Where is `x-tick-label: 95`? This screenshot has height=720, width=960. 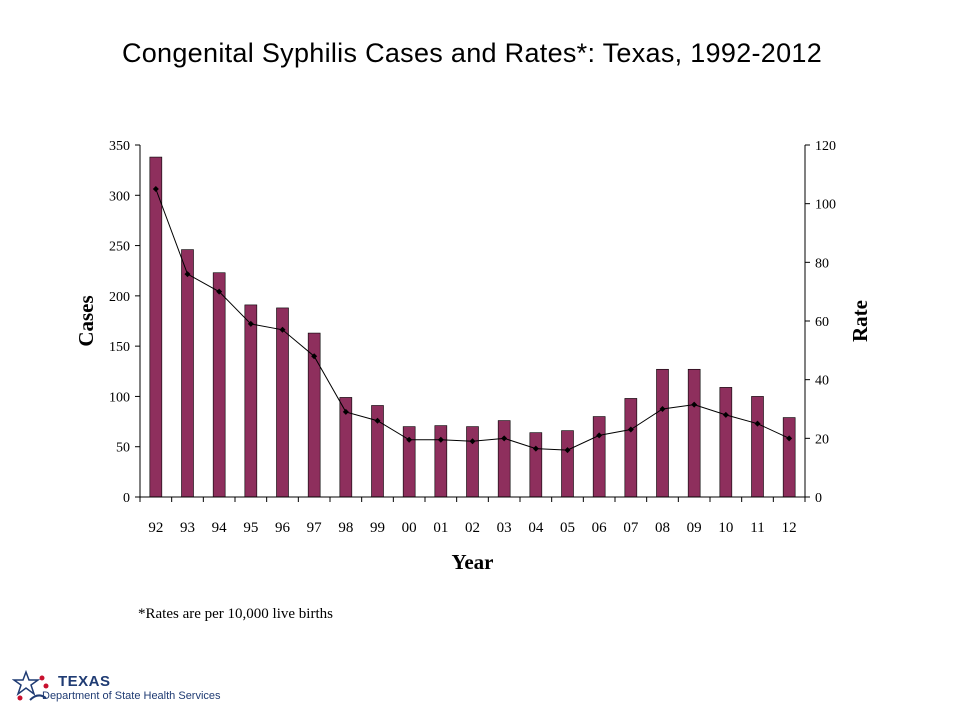
x-tick-label: 95 is located at coordinates (250, 528).